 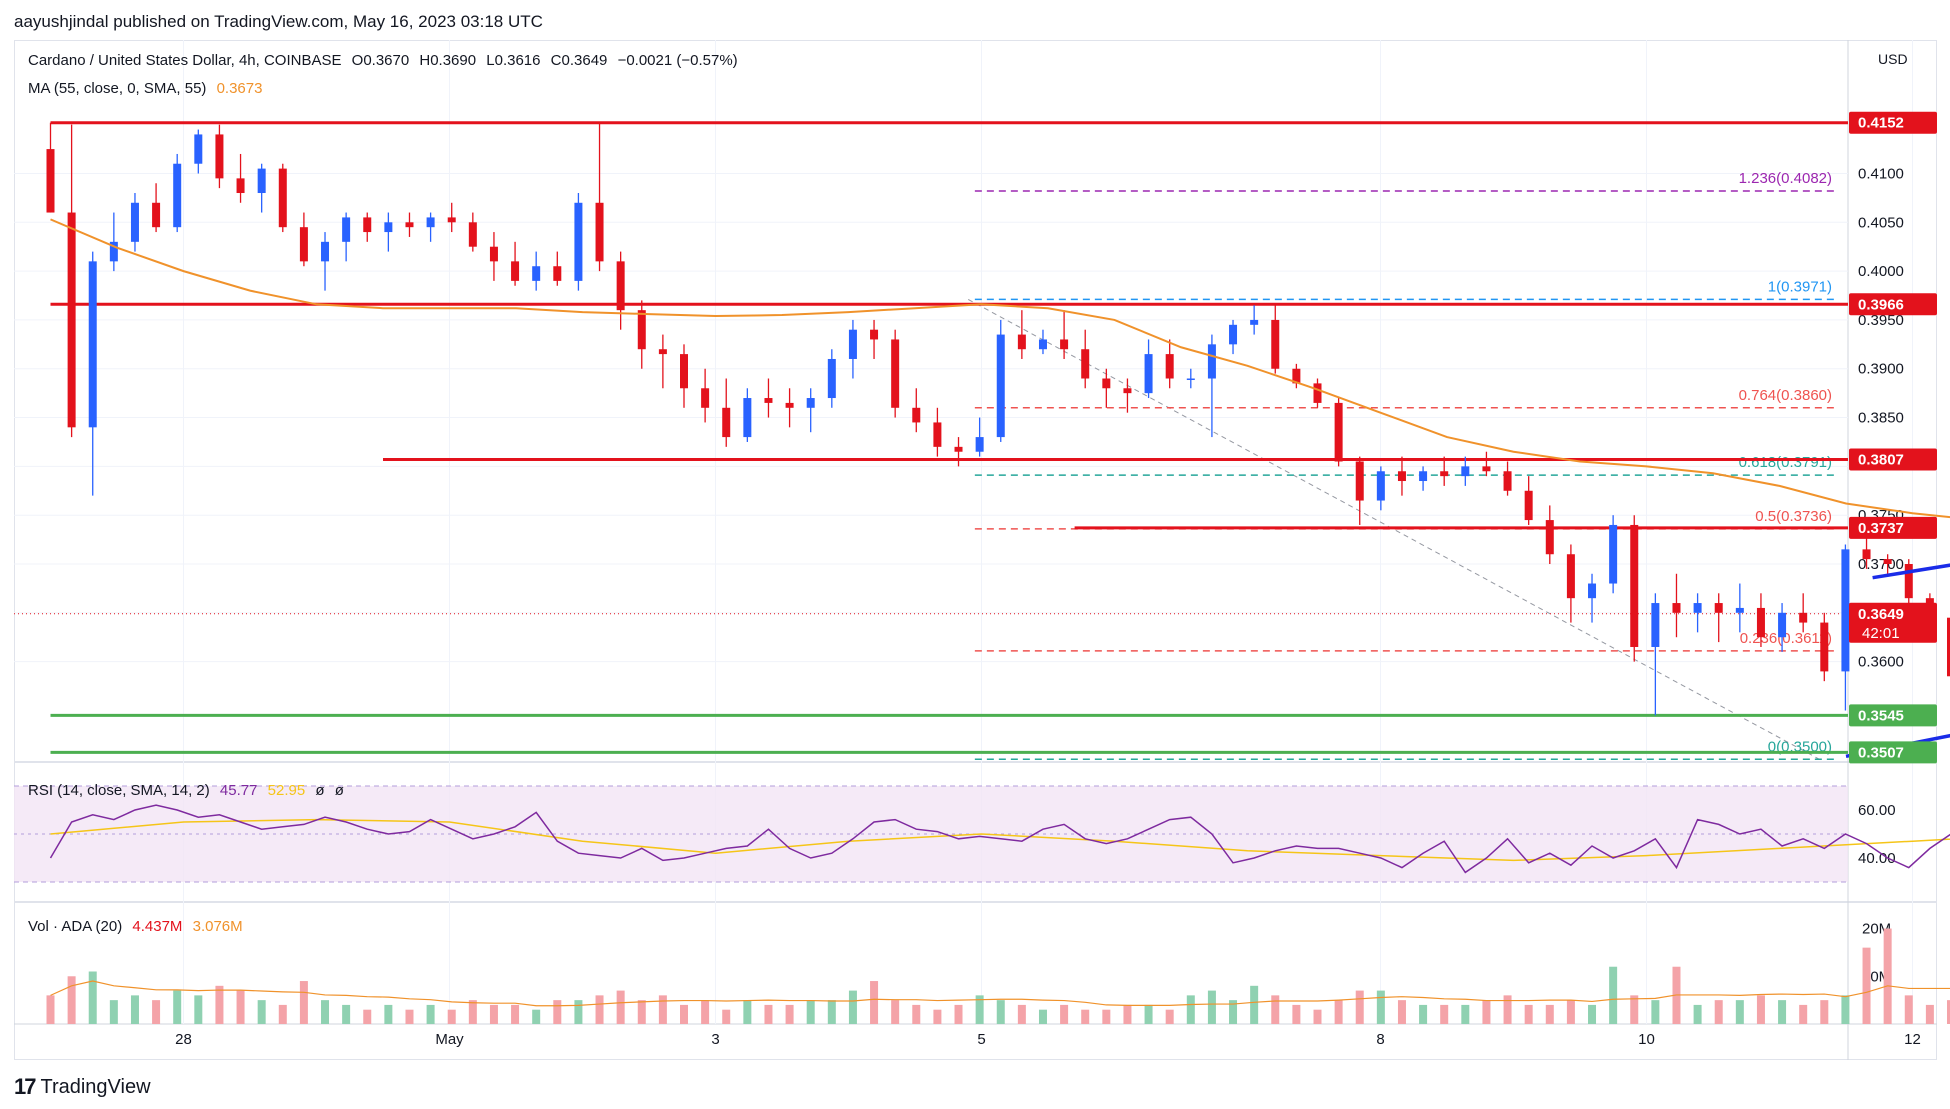 What do you see at coordinates (1646, 1039) in the screenshot?
I see `time-tick-label: 10` at bounding box center [1646, 1039].